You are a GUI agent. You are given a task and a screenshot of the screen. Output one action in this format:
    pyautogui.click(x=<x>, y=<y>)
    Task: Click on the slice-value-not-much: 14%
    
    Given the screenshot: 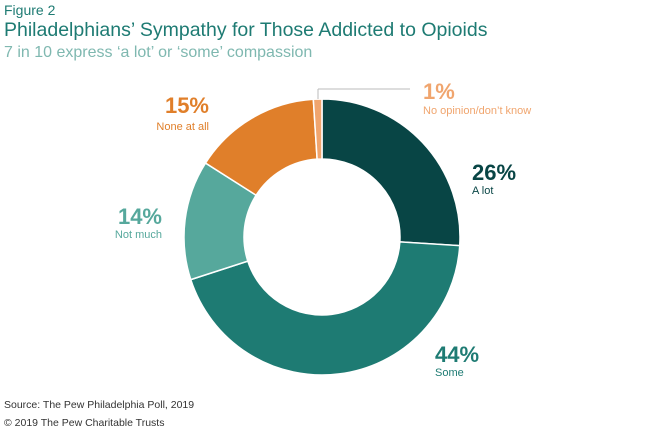 What is the action you would take?
    pyautogui.click(x=140, y=216)
    